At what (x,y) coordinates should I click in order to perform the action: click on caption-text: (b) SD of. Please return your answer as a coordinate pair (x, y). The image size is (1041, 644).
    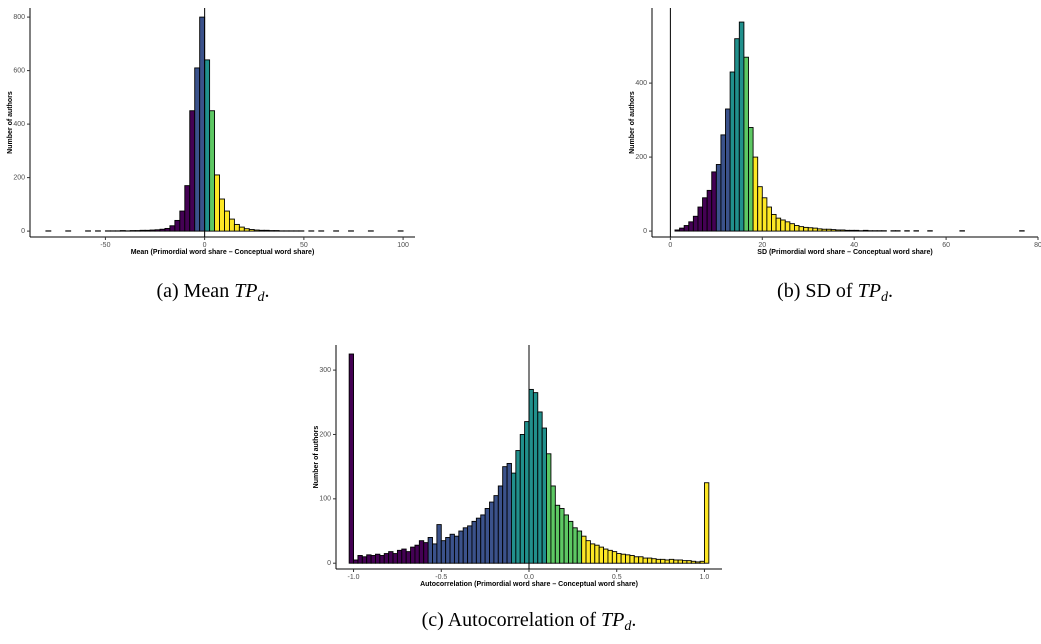
    Looking at the image, I should click on (815, 291).